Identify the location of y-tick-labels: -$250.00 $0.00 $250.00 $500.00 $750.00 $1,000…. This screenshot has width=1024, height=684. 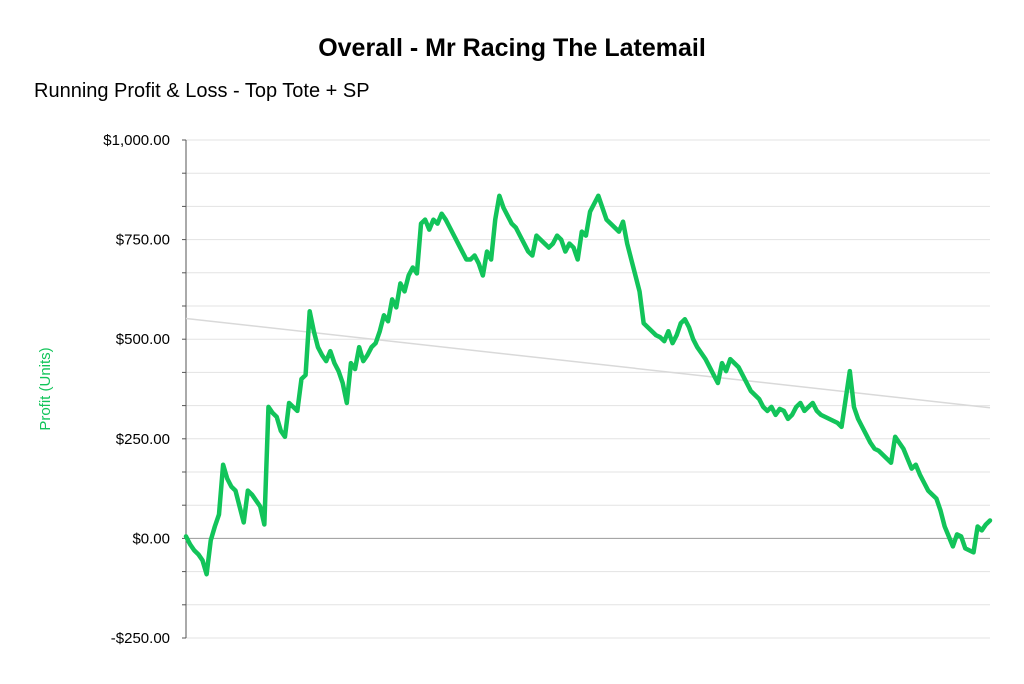
(136, 389).